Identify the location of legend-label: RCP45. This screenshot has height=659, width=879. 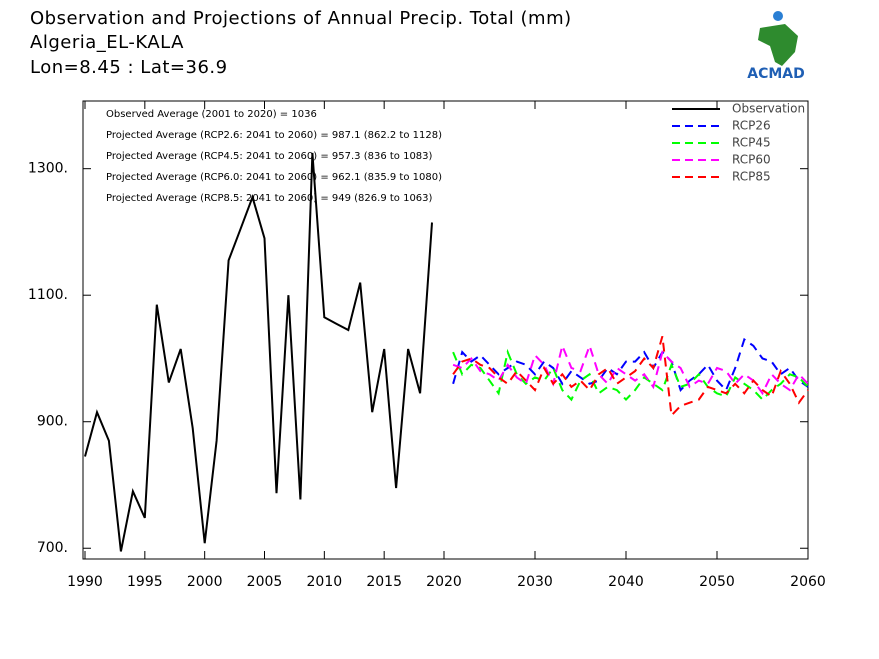
(751, 143).